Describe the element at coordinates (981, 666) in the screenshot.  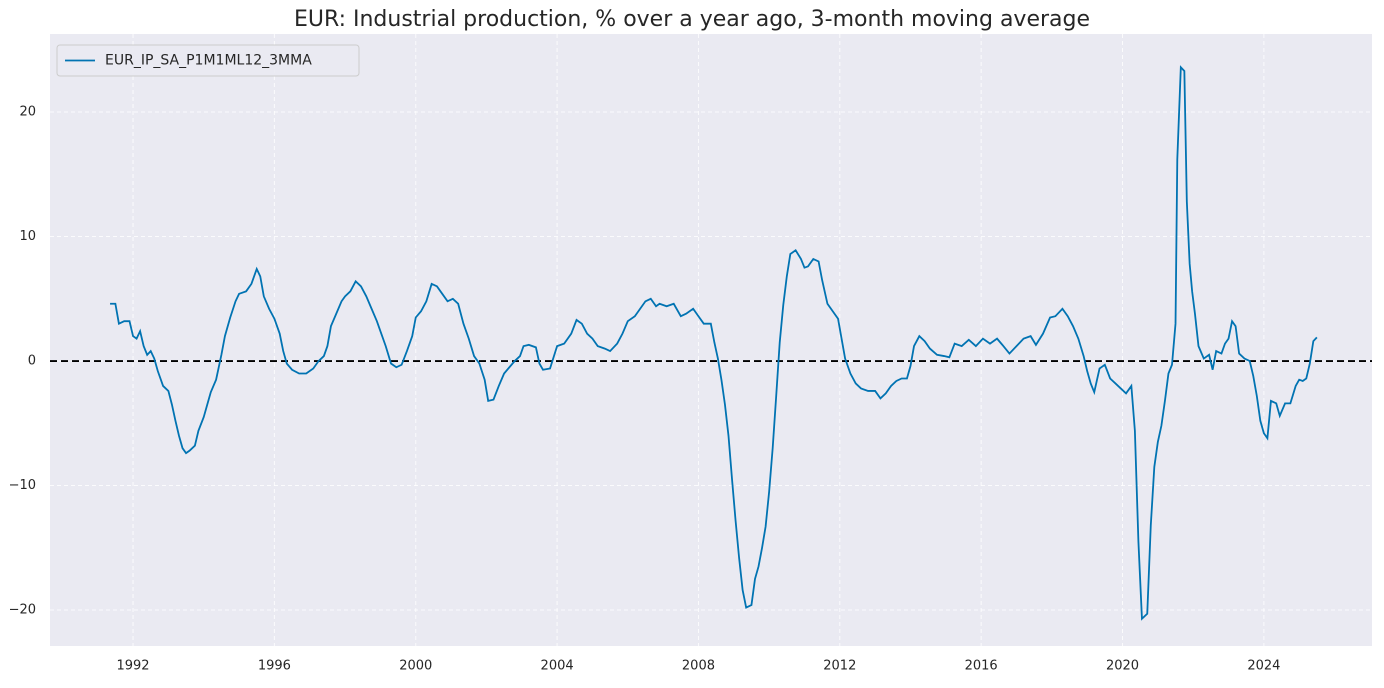
I see `x-tick-label: 2016` at that location.